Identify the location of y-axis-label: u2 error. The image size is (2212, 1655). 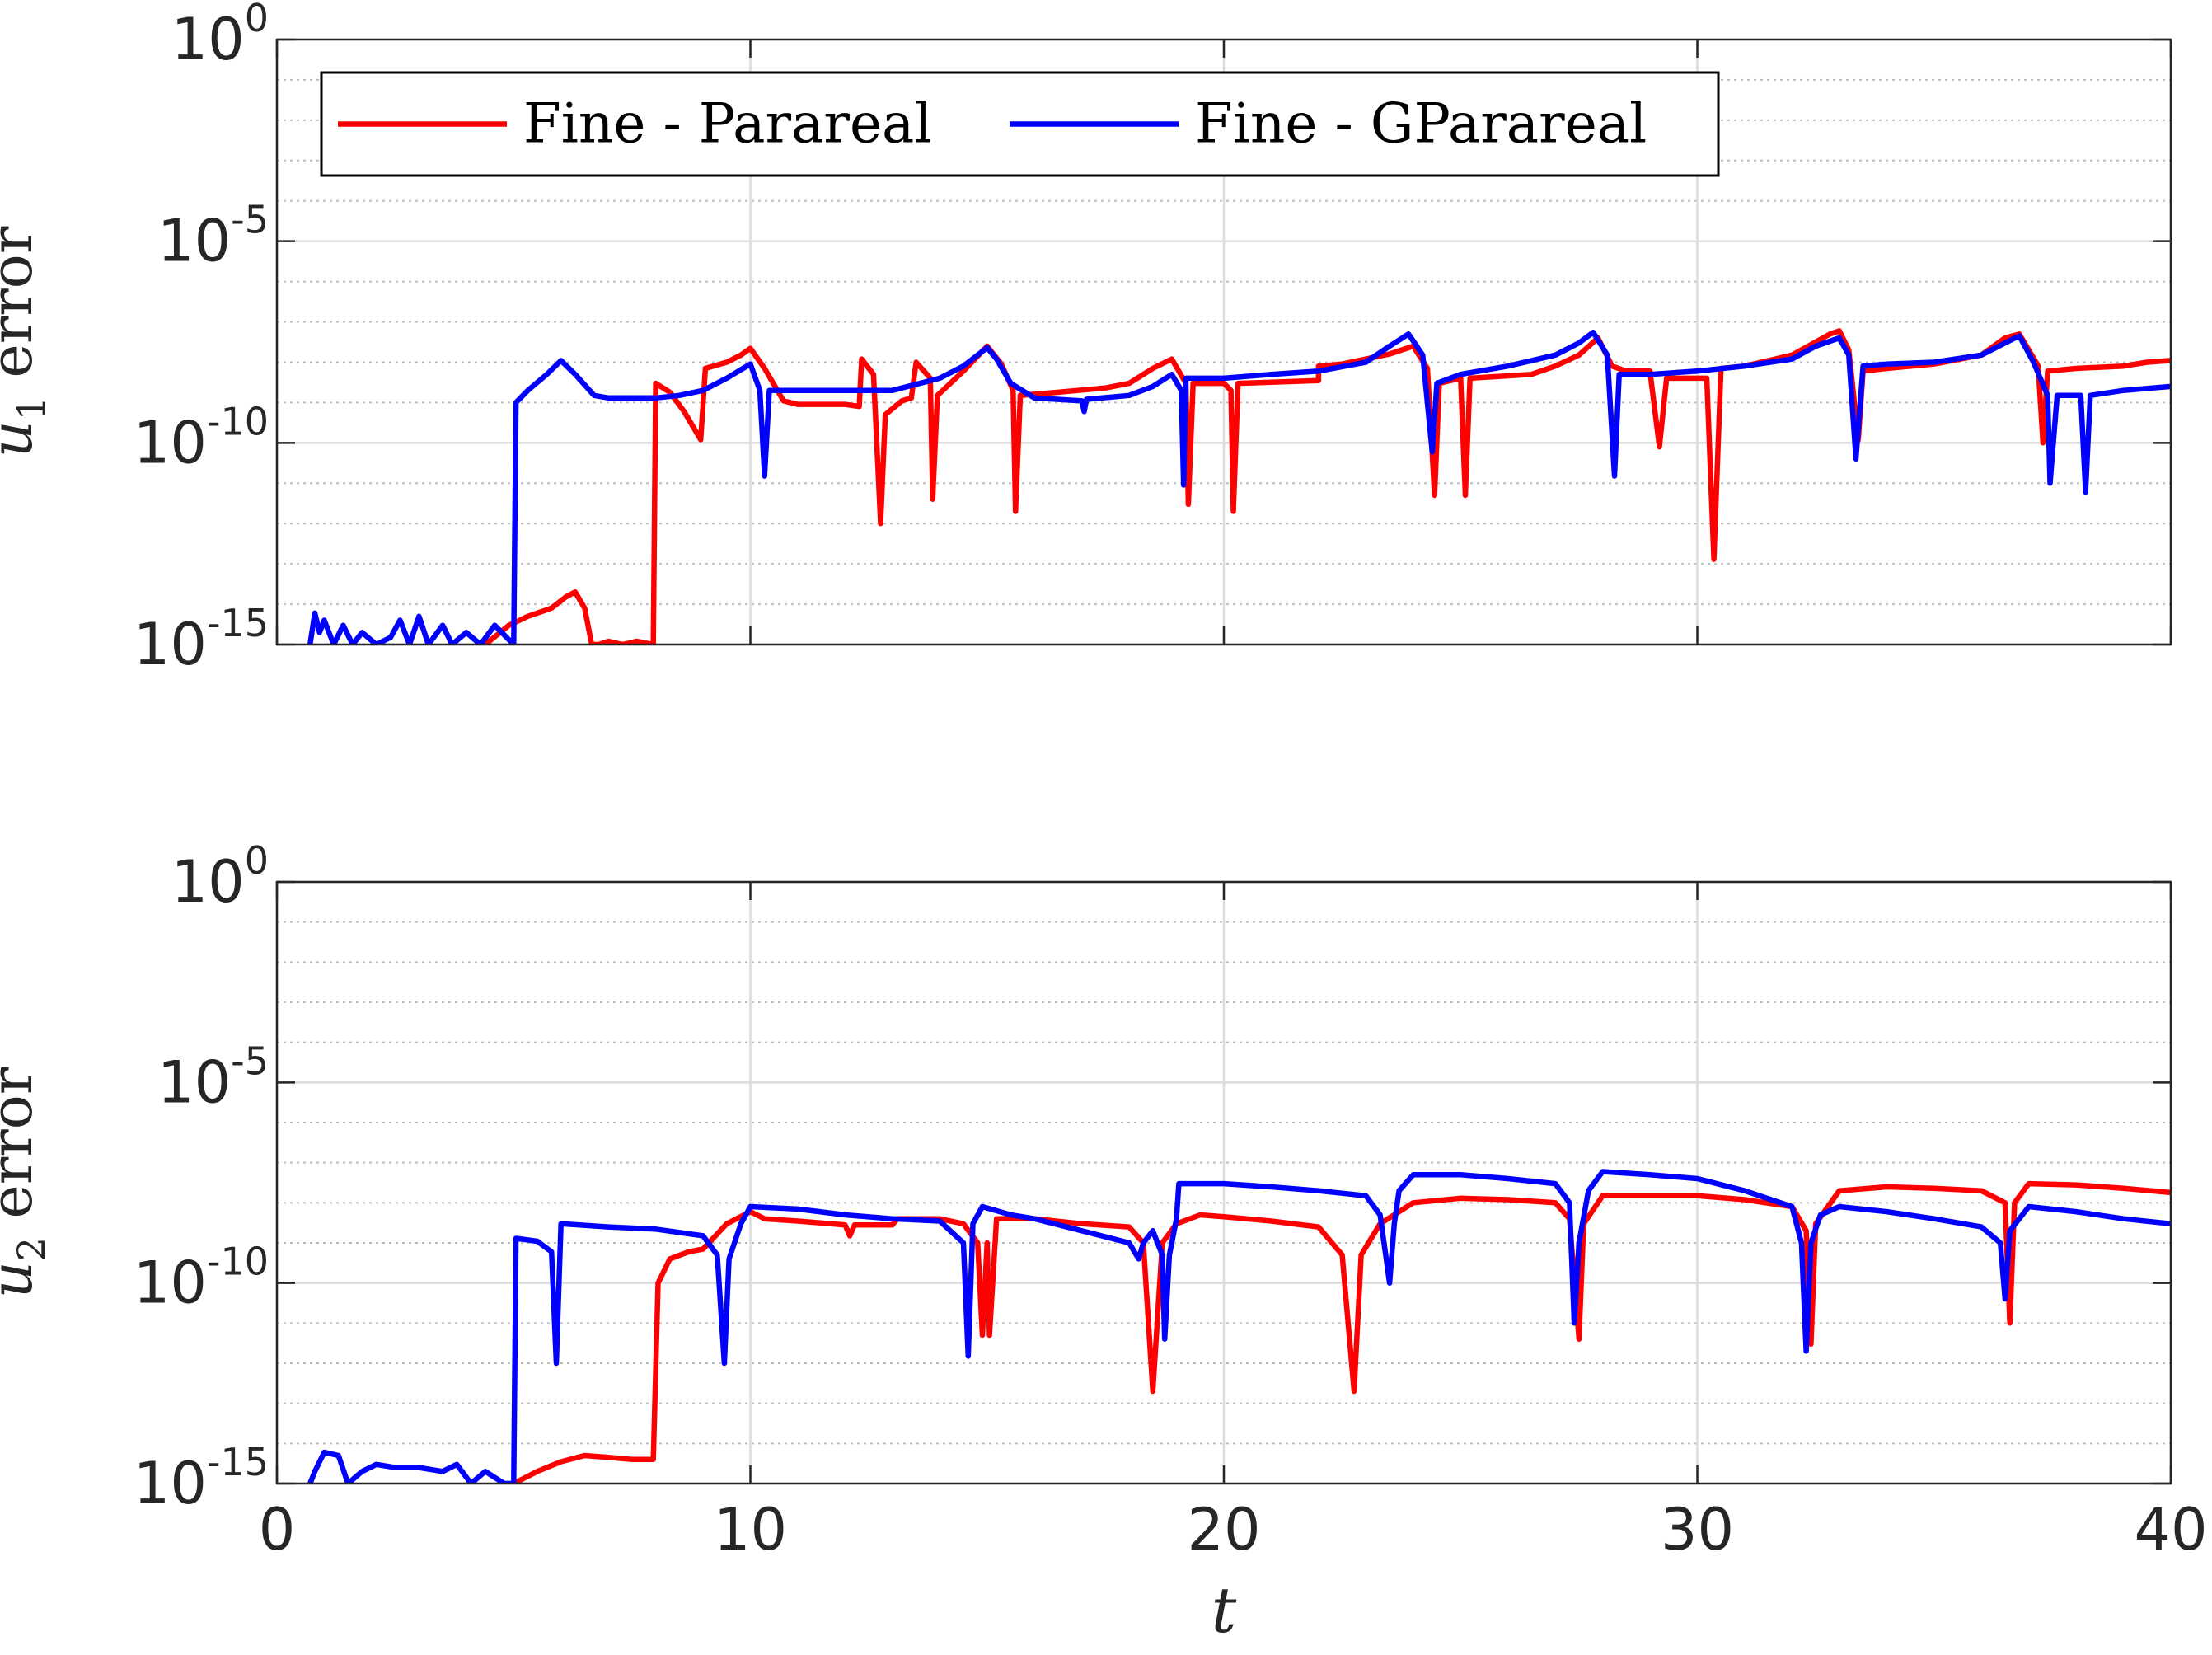
(27, 1182).